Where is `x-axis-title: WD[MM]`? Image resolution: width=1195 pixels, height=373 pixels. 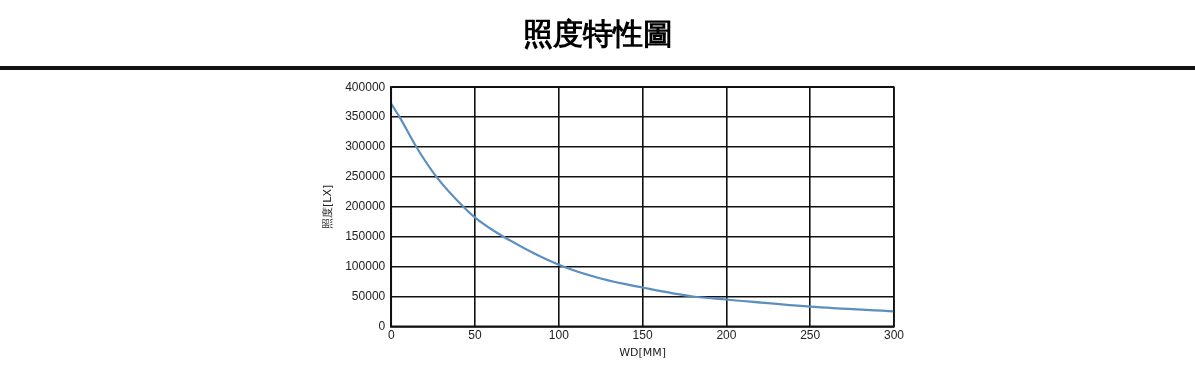
x-axis-title: WD[MM] is located at coordinates (643, 353).